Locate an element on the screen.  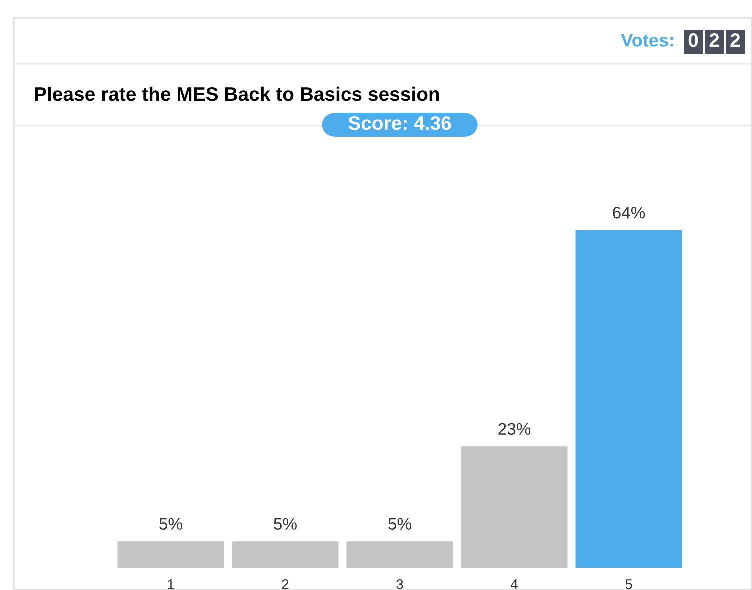
data-label: 23% is located at coordinates (514, 429).